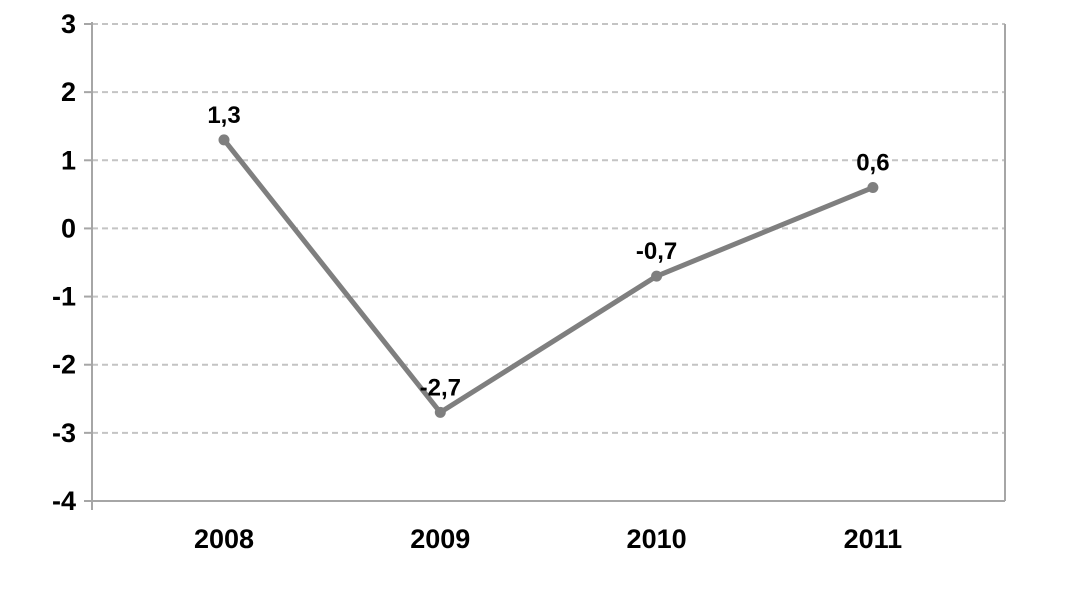 This screenshot has width=1083, height=591. Describe the element at coordinates (64, 297) in the screenshot. I see `y-tick-label: -1` at that location.